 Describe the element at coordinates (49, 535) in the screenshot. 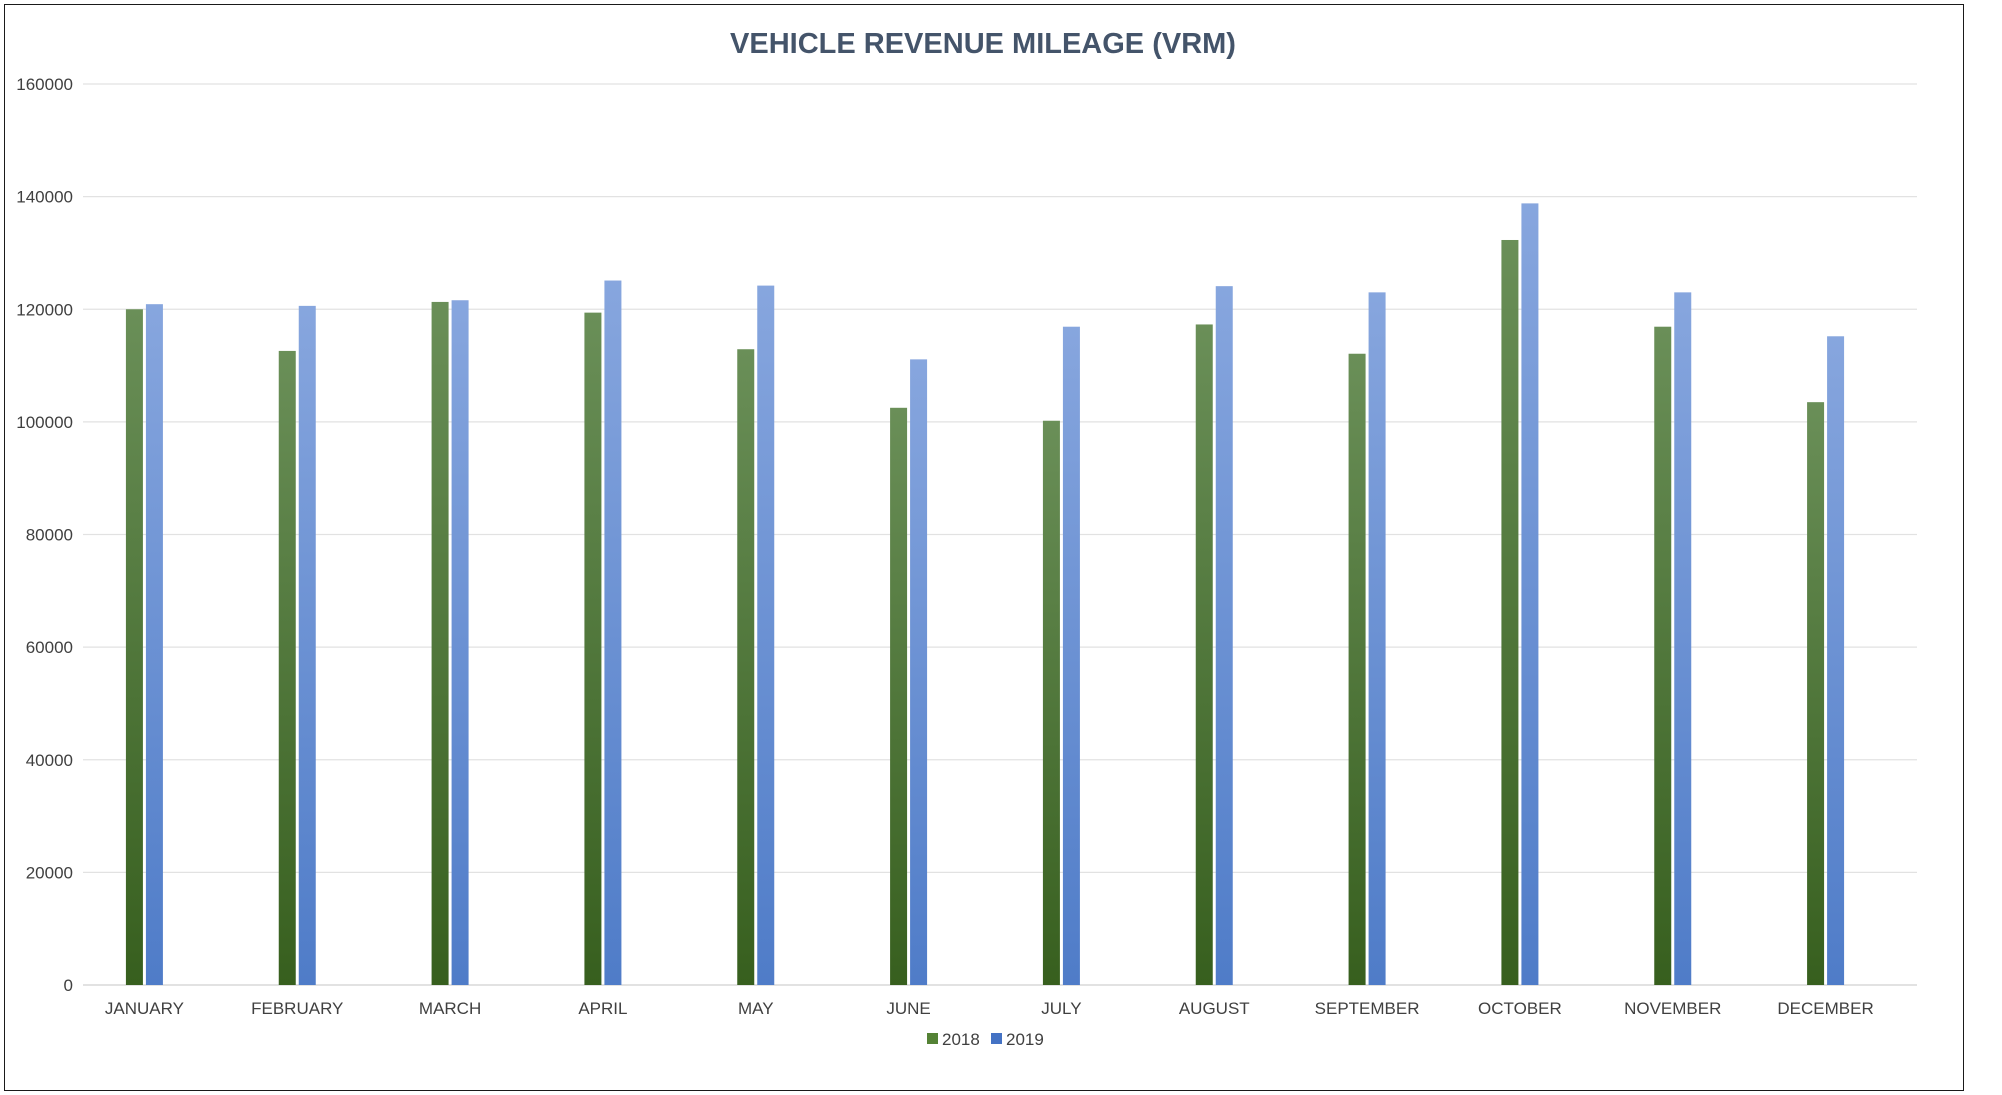

I see `y-tick-label: 80000` at that location.